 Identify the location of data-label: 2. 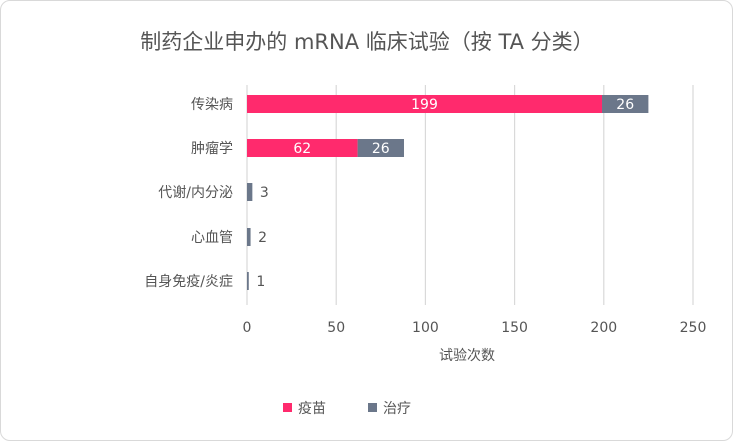
(262, 238).